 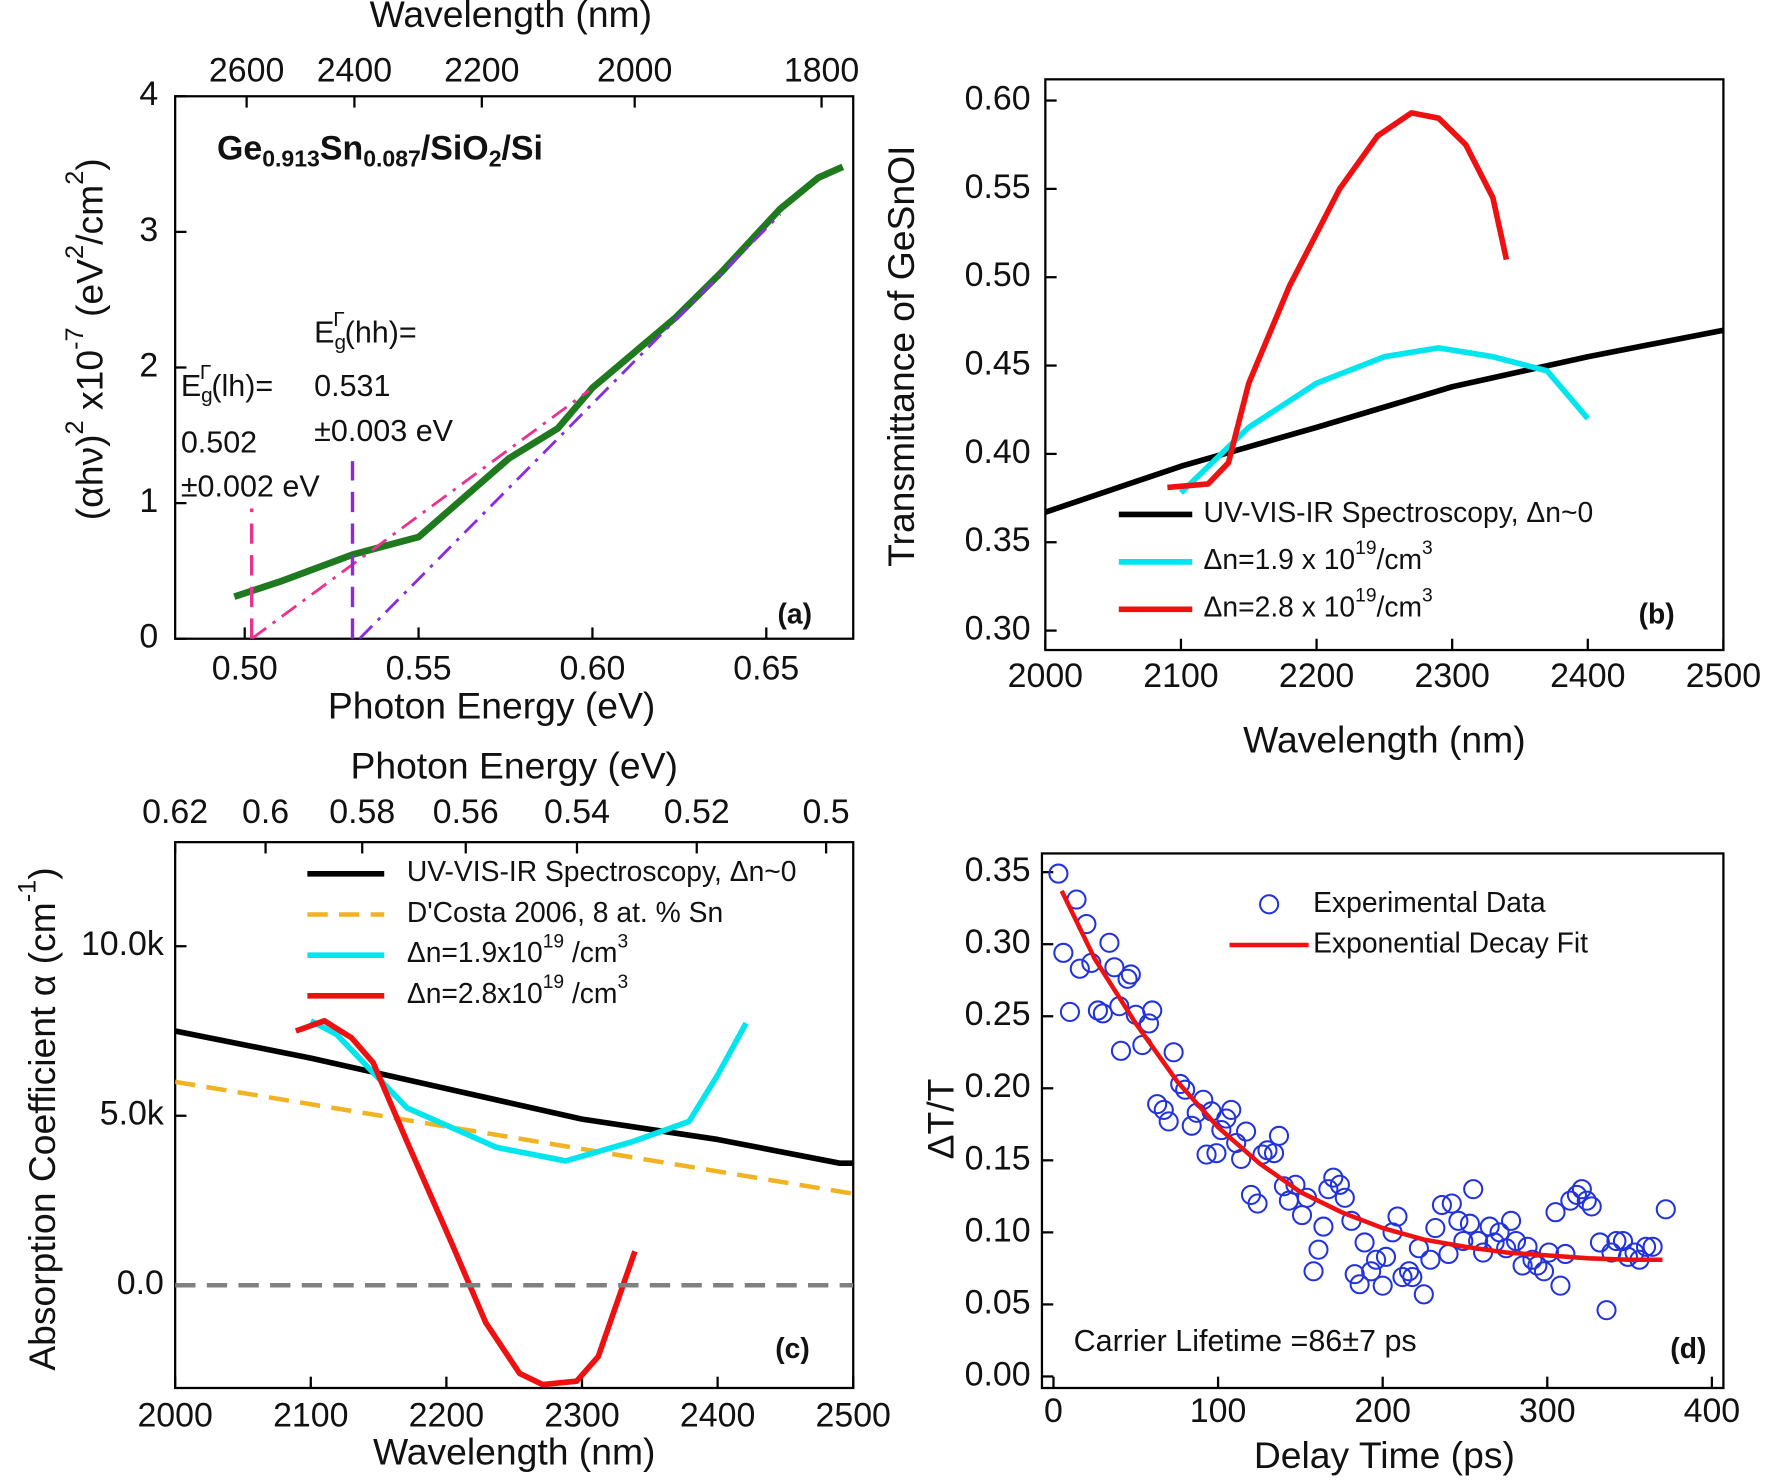 What do you see at coordinates (419, 668) in the screenshot?
I see `x-tick-label: 0.55` at bounding box center [419, 668].